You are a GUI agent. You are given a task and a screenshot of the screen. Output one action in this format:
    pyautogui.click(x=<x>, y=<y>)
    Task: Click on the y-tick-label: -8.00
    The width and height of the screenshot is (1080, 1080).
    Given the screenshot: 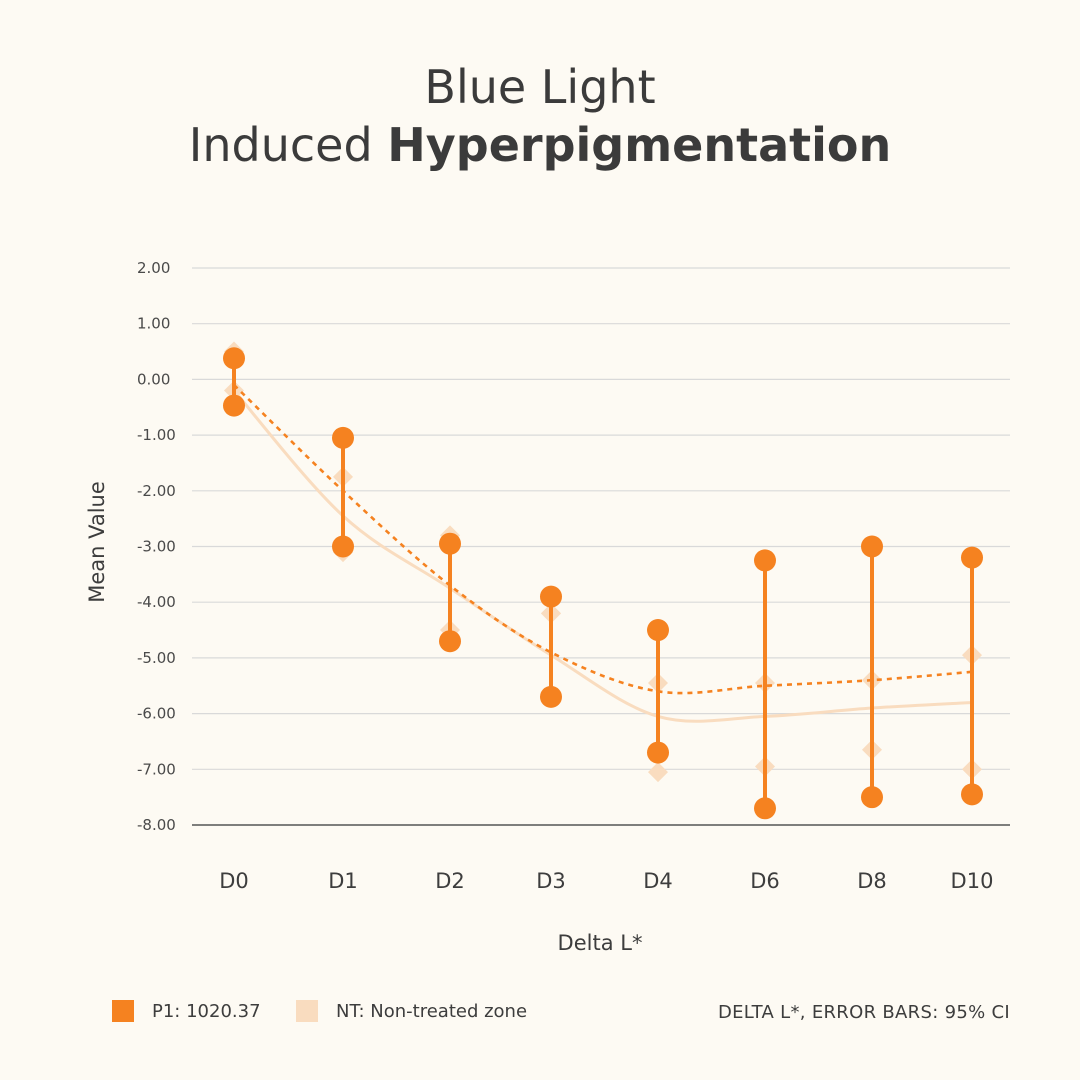 What is the action you would take?
    pyautogui.click(x=156, y=825)
    